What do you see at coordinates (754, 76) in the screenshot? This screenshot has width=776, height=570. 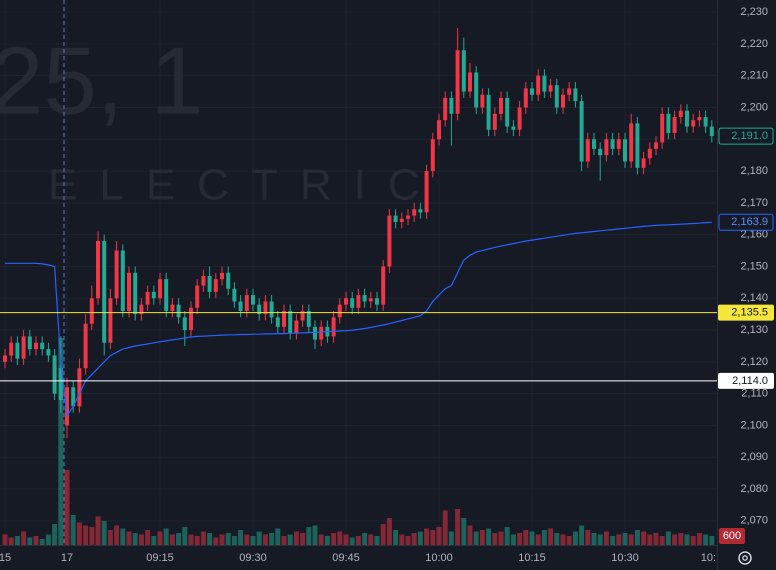 I see `y-tick-label: 2,210` at bounding box center [754, 76].